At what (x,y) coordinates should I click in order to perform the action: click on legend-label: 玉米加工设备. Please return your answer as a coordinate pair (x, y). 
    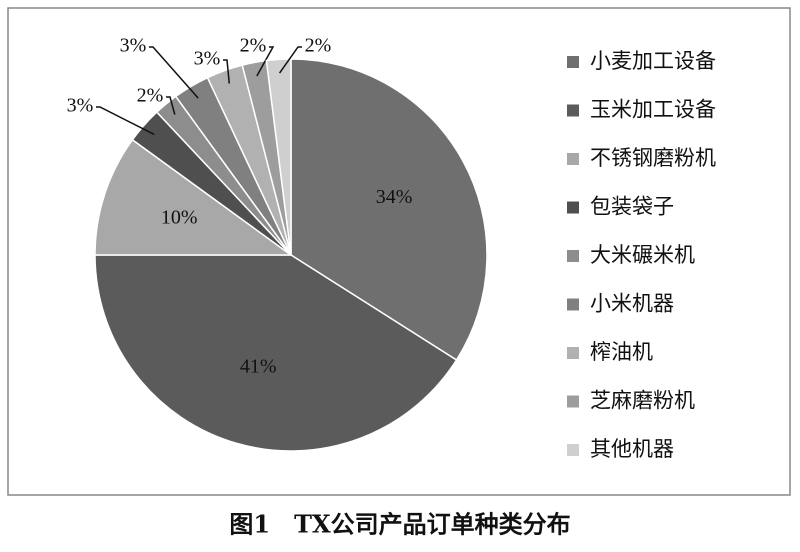
    Looking at the image, I should click on (653, 110).